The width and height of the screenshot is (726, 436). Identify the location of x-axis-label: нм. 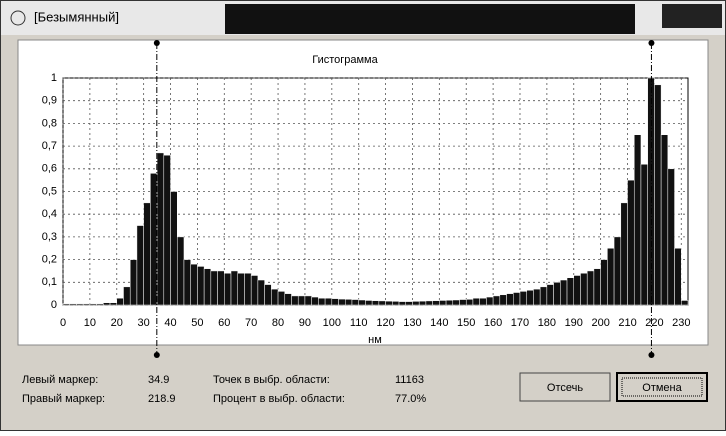
(375, 340).